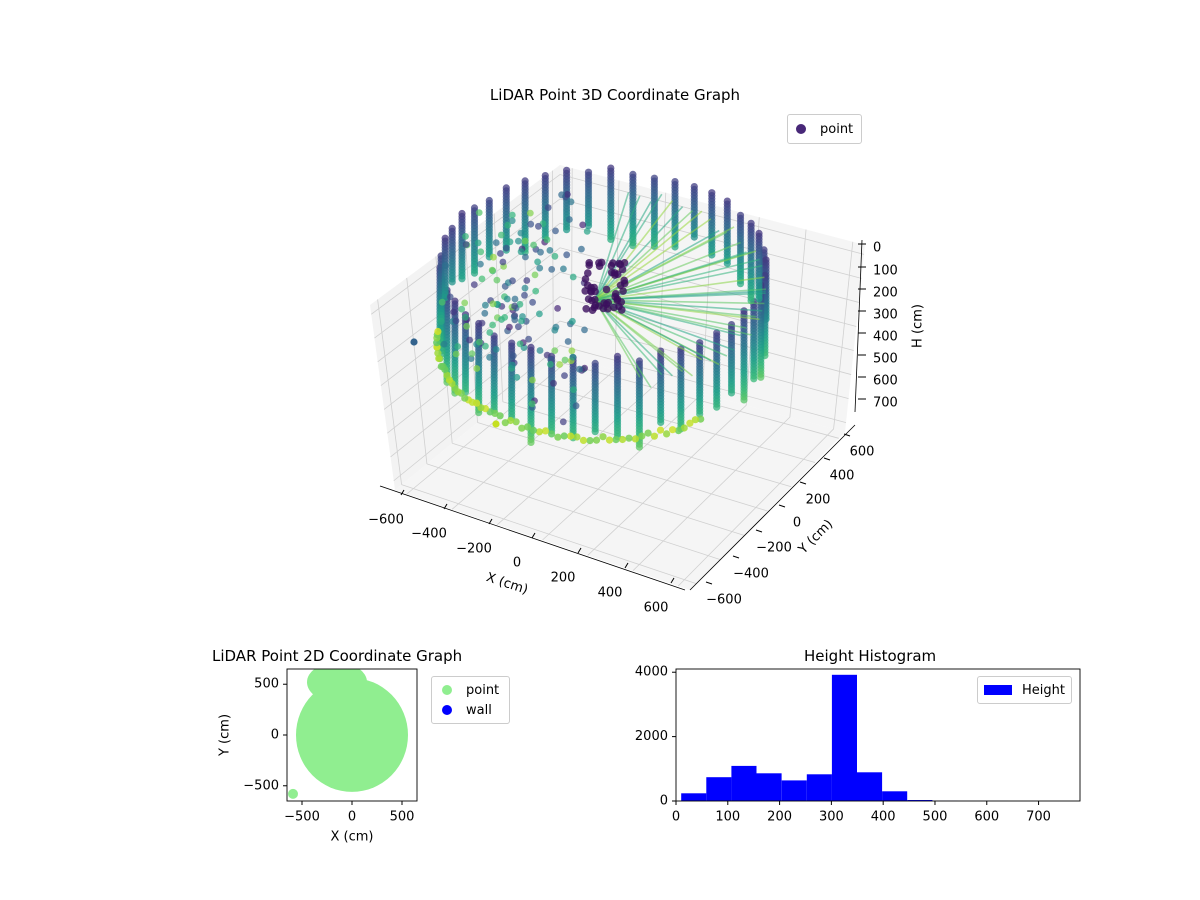 This screenshot has height=900, width=1200. Describe the element at coordinates (876, 736) in the screenshot. I see `chart-histogram` at that location.